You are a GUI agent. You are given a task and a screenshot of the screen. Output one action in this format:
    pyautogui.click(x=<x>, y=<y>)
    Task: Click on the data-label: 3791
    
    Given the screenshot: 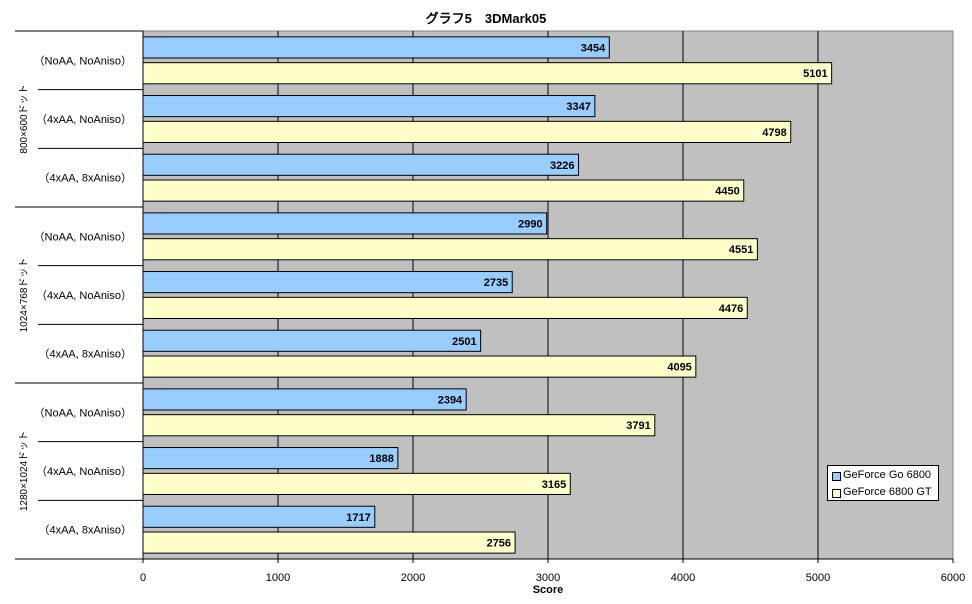 What is the action you would take?
    pyautogui.click(x=638, y=426)
    